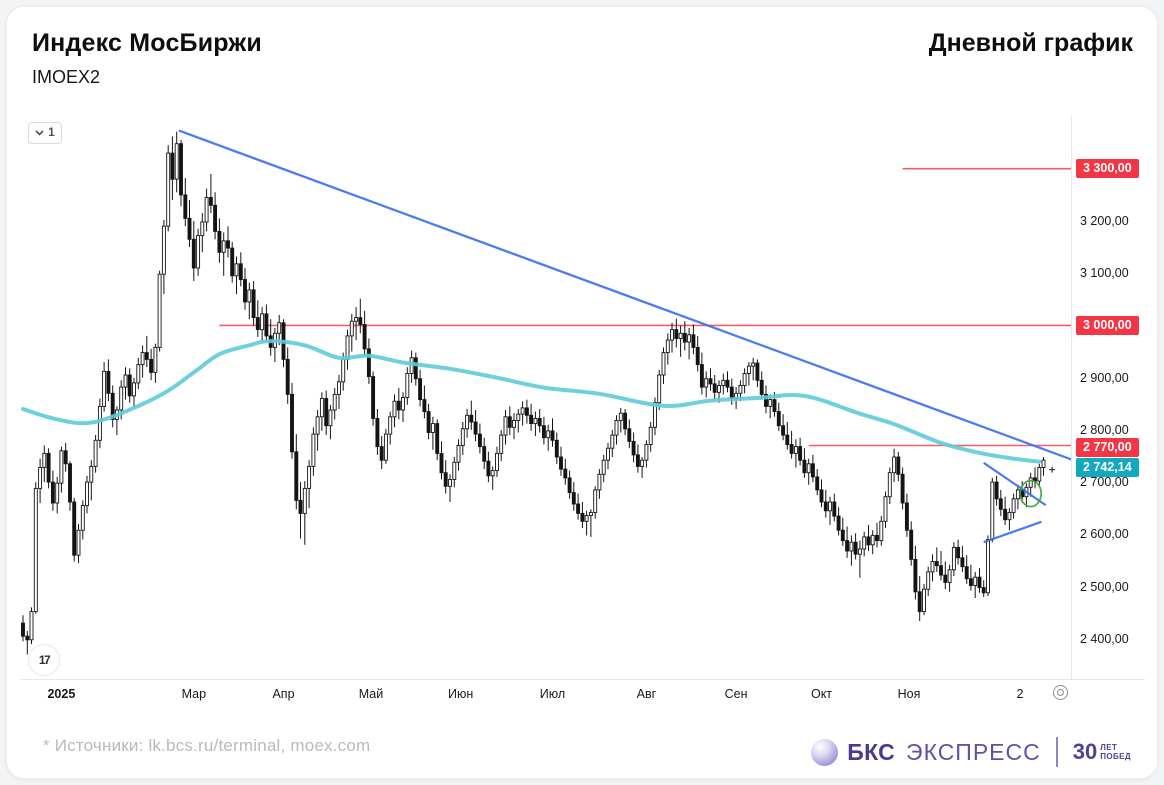  I want to click on last-bar-plus-marker, so click(1052, 469).